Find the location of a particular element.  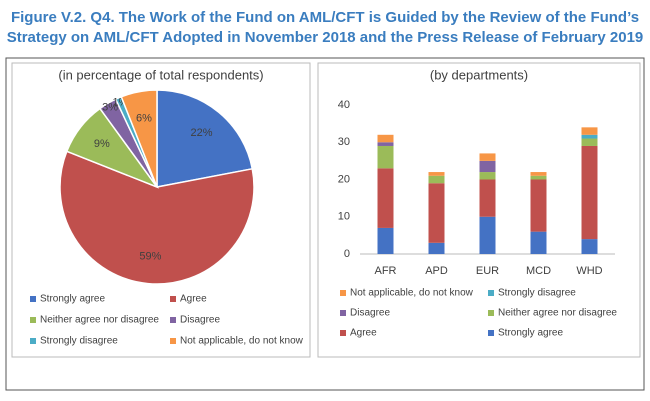

slice-label: 22% is located at coordinates (202, 133).